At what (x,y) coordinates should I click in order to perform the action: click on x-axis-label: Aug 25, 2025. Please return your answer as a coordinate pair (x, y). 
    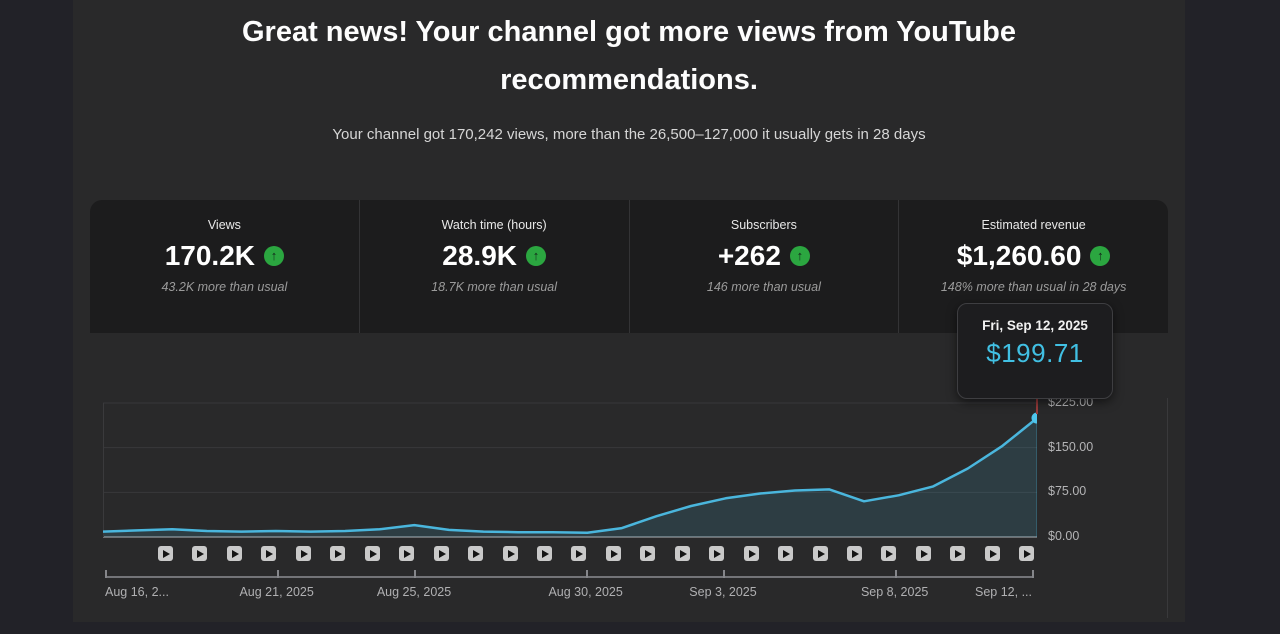
    Looking at the image, I should click on (414, 592).